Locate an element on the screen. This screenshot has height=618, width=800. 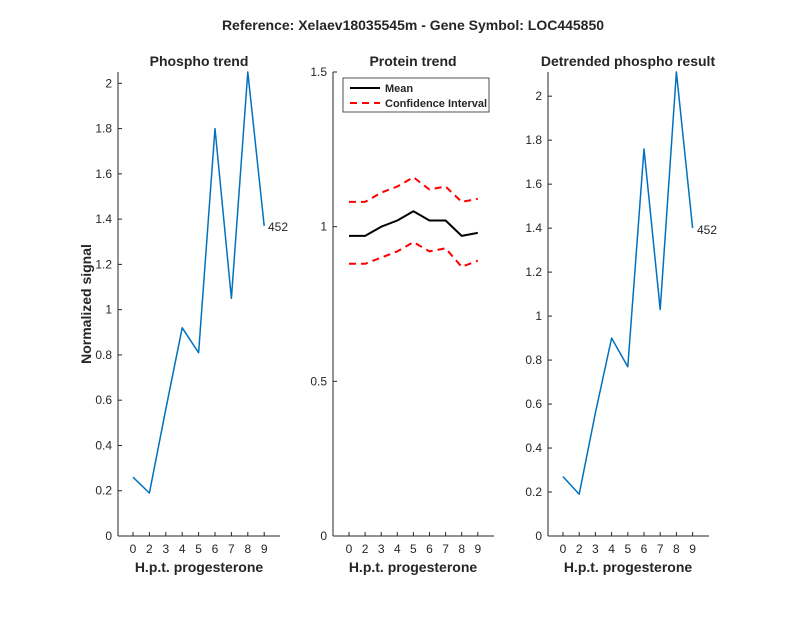
legend-label-ci: Confidence Interval is located at coordinates (436, 104).